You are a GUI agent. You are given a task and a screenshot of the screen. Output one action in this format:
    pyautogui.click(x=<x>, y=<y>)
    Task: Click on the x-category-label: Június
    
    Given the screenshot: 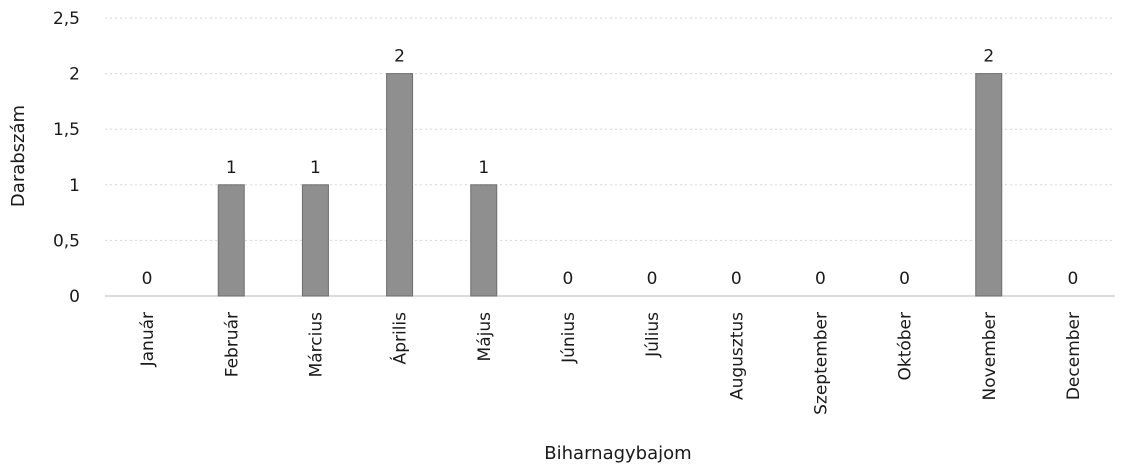 What is the action you would take?
    pyautogui.click(x=569, y=338)
    